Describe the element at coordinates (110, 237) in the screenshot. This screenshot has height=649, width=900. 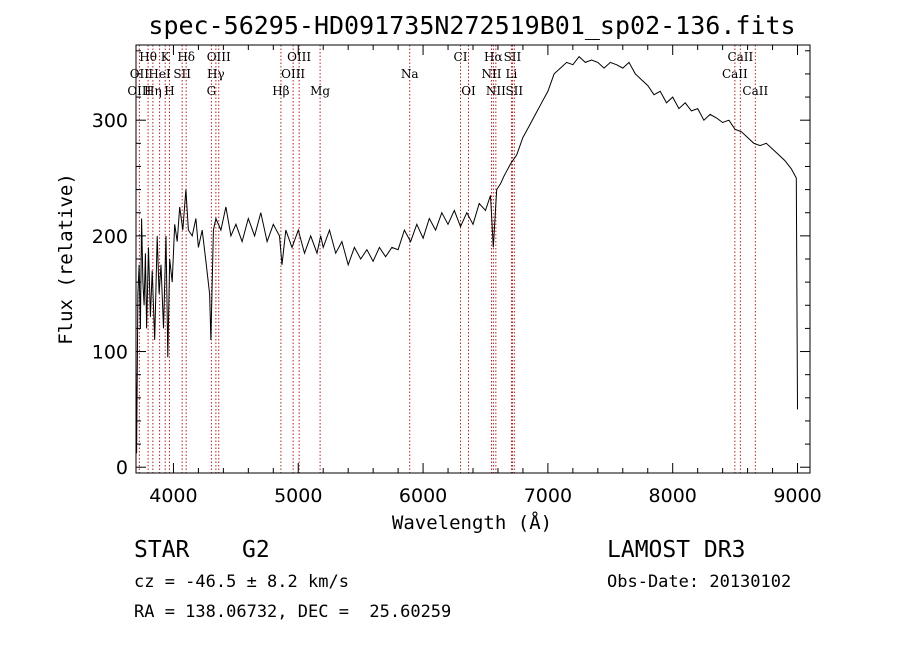
I see `y-tick-label: 200` at that location.